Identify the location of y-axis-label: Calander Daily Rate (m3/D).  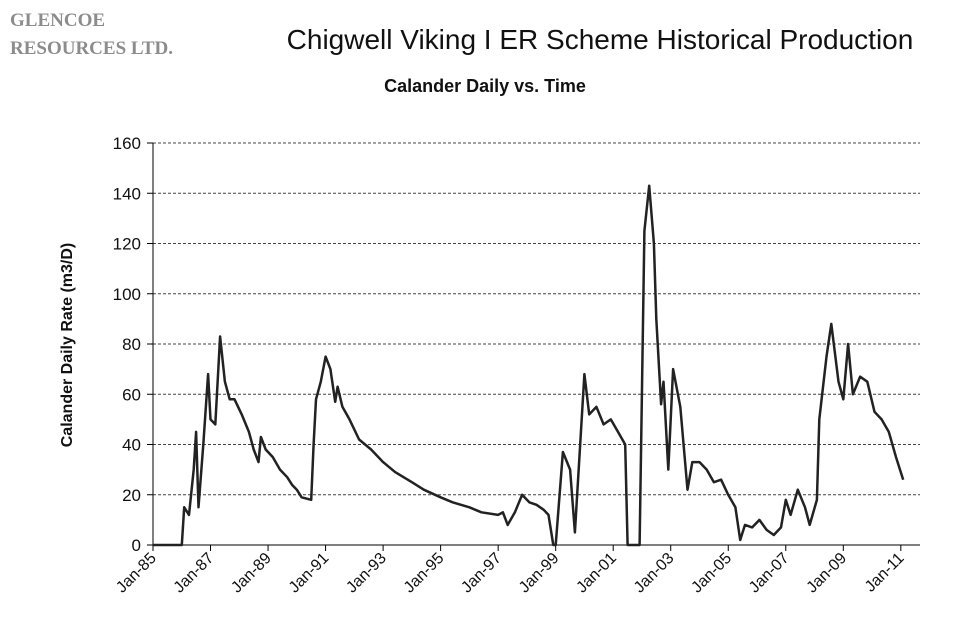
(67, 345).